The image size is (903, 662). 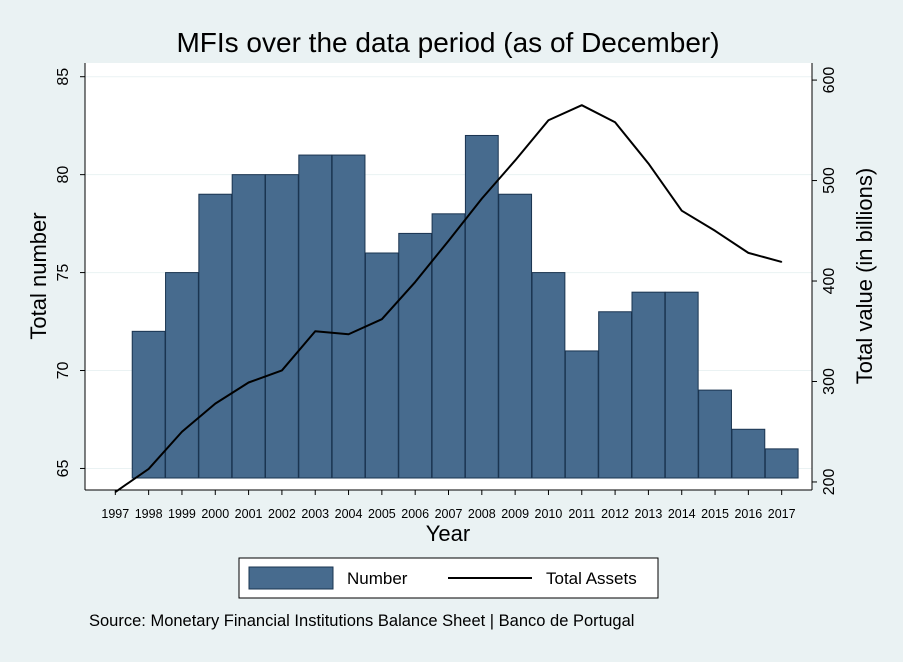 I want to click on point-total-assets-2007, so click(x=448, y=241).